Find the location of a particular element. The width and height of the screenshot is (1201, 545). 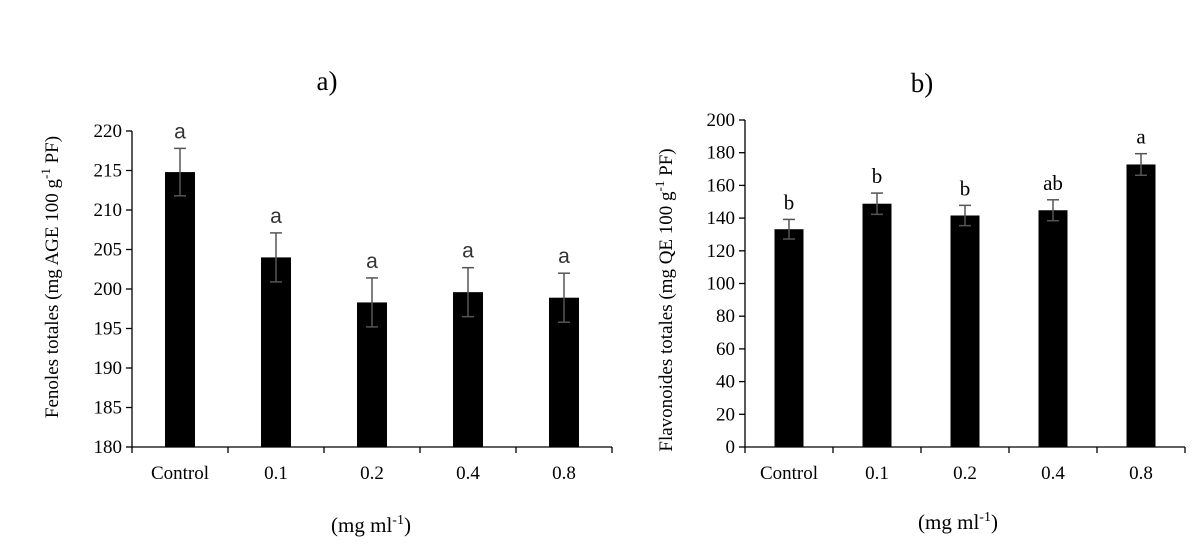

y-tick-label: 205 is located at coordinates (108, 250).